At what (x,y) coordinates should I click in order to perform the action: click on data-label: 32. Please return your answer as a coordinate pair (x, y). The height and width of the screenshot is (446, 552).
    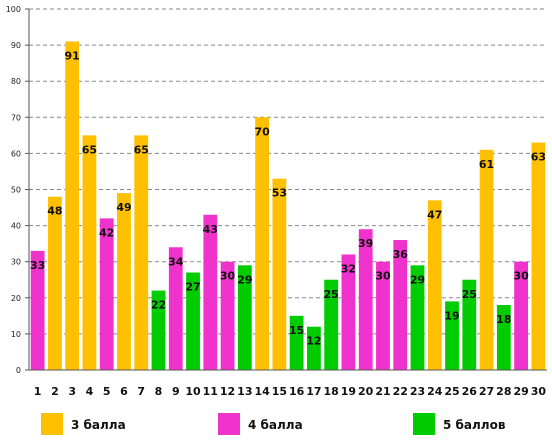
    Looking at the image, I should click on (348, 268).